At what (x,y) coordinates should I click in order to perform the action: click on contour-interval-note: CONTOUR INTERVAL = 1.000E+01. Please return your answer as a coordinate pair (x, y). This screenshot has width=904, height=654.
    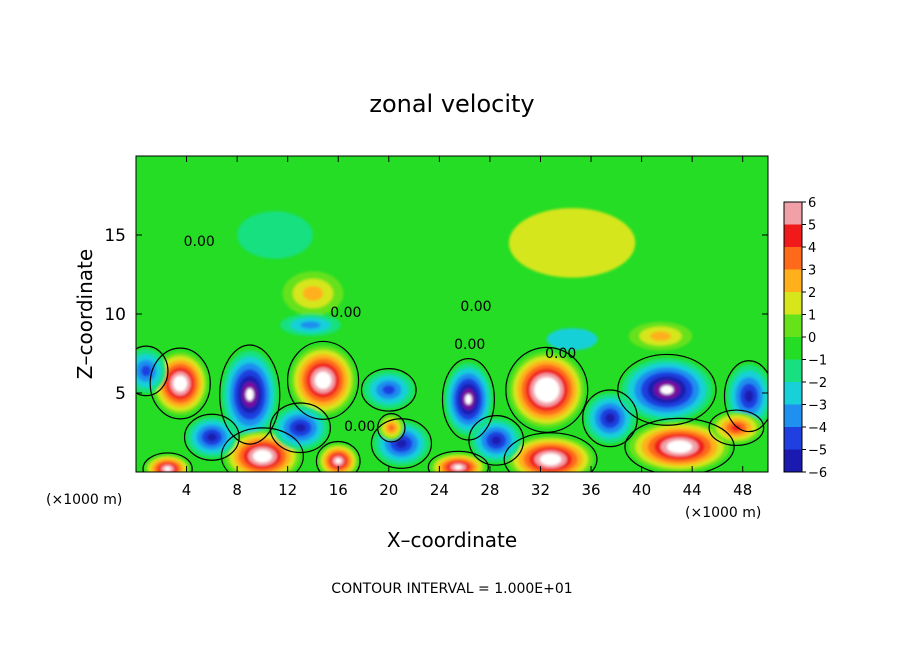
    Looking at the image, I should click on (451, 589).